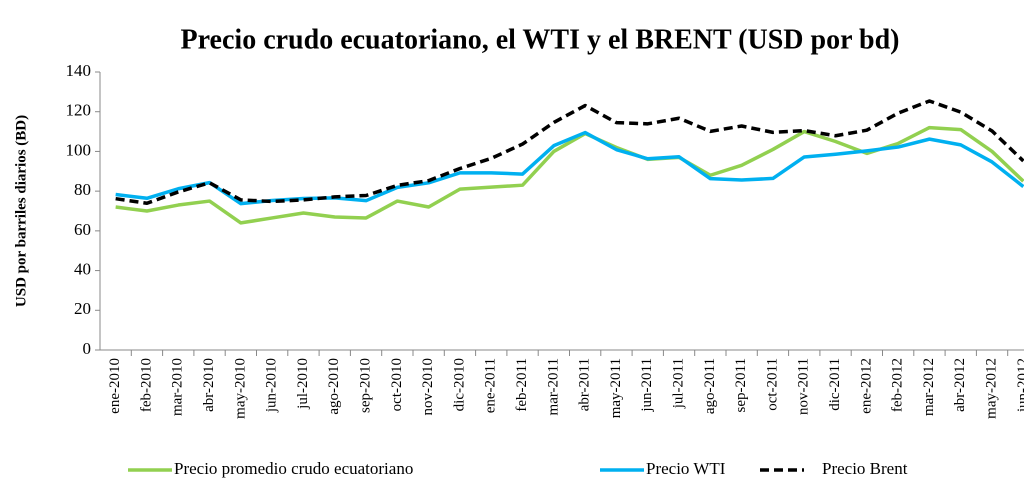 This screenshot has width=1024, height=488. Describe the element at coordinates (209, 385) in the screenshot. I see `x-tick-label: abr-2010` at that location.